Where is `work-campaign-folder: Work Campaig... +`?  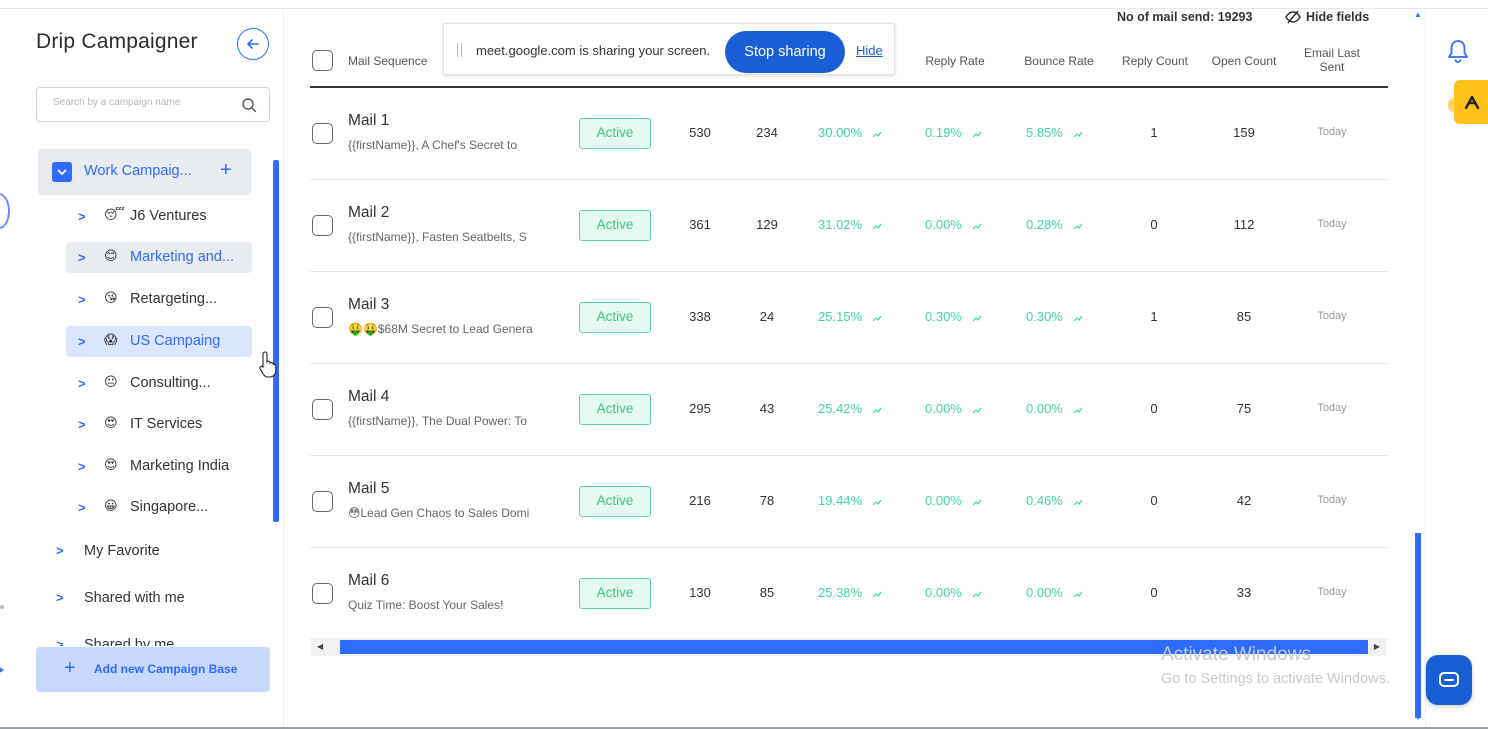 work-campaign-folder: Work Campaig... + is located at coordinates (144, 172).